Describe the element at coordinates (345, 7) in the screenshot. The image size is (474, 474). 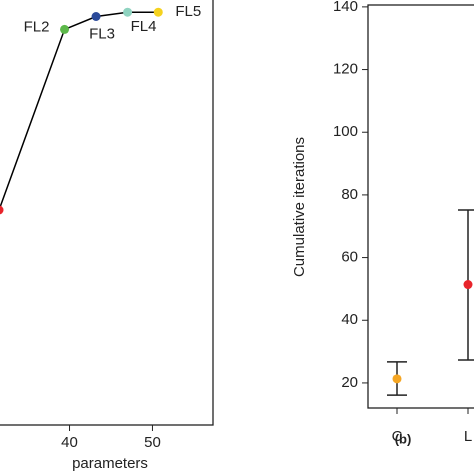
I see `y-tick-label: 140` at that location.